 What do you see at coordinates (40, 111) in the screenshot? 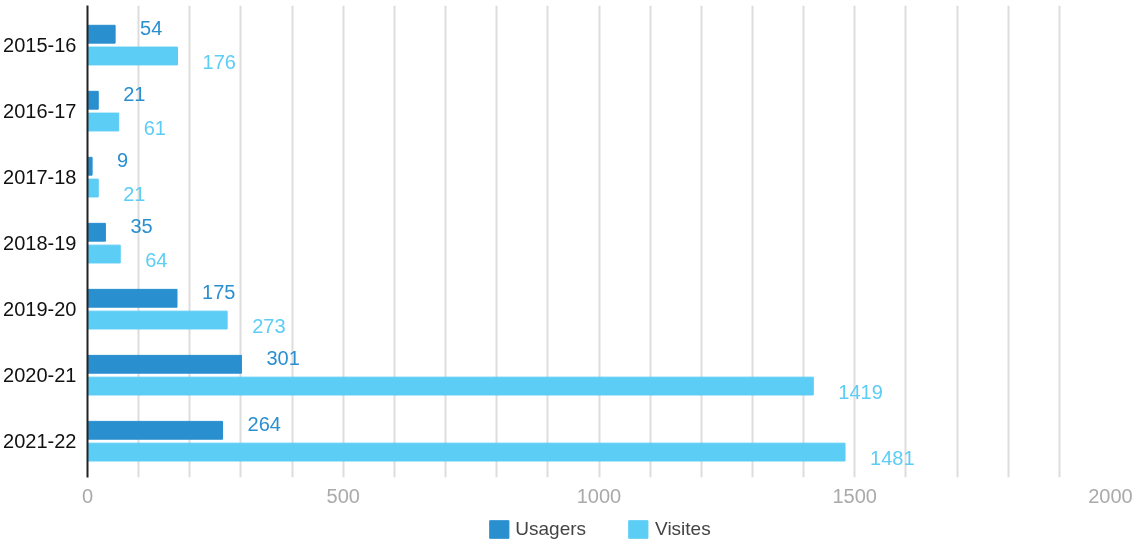
I see `y-tick-label: 2016-17` at bounding box center [40, 111].